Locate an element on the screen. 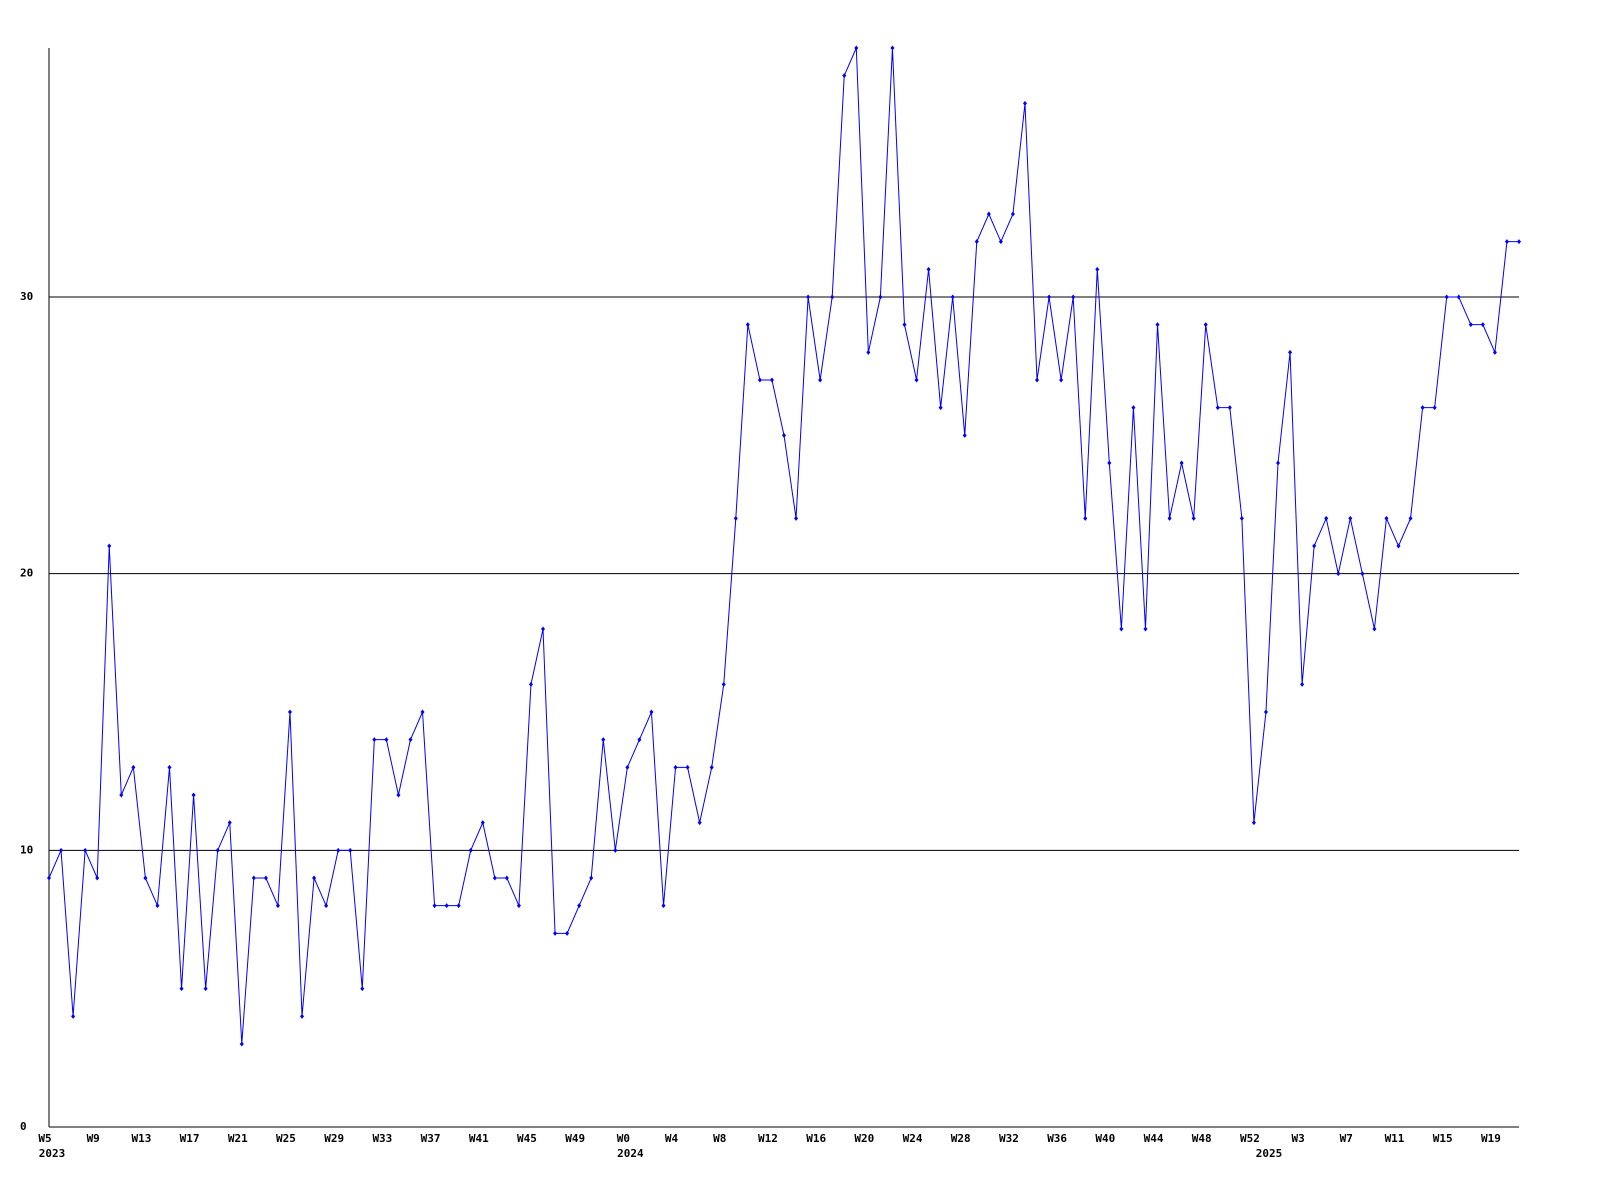  x-tick-label: W20 is located at coordinates (864, 1138).